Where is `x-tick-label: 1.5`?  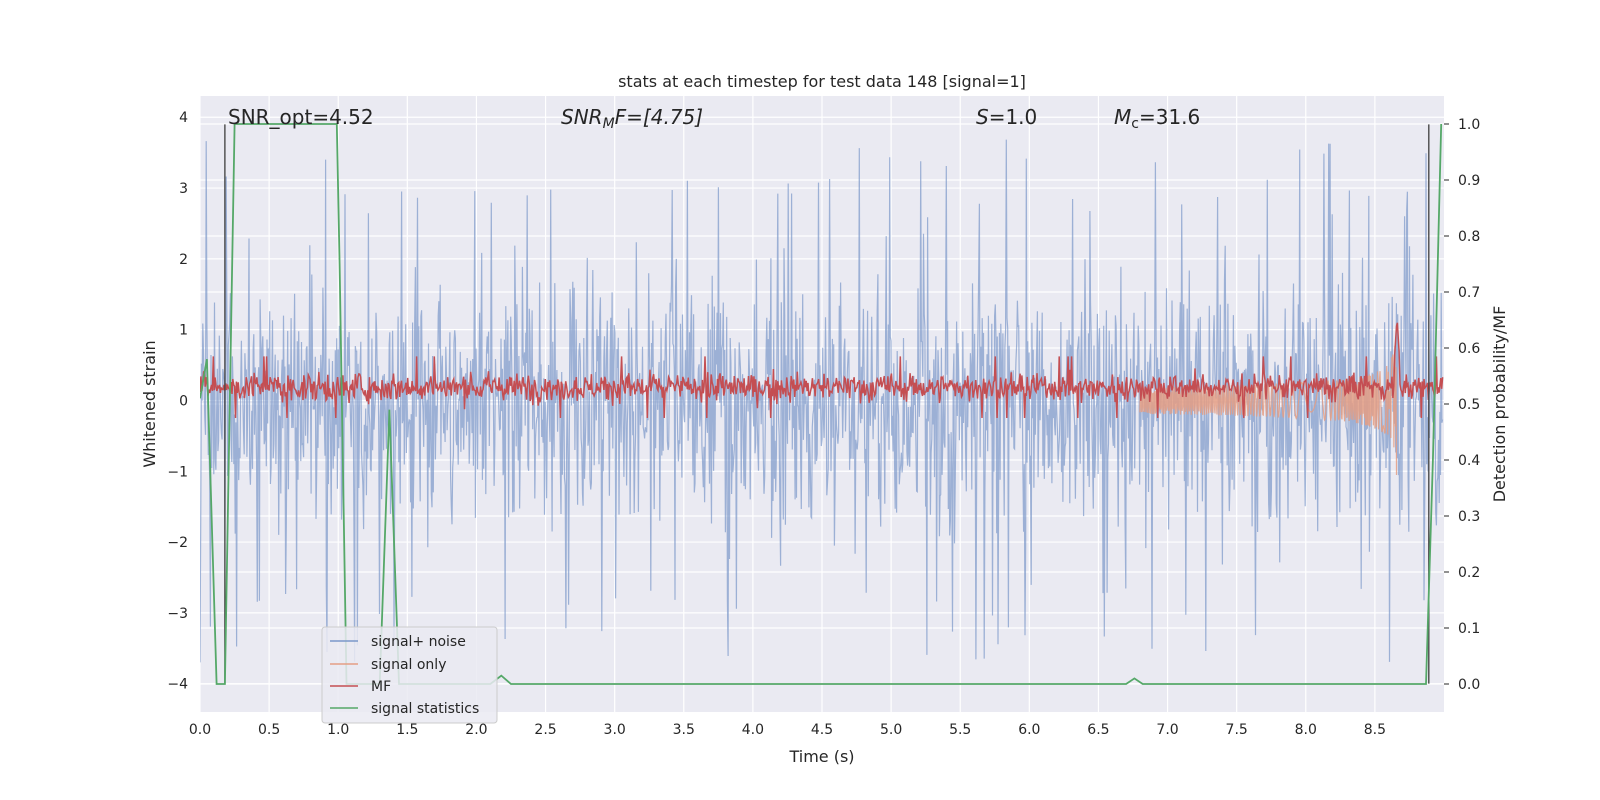
x-tick-label: 1.5 is located at coordinates (407, 730).